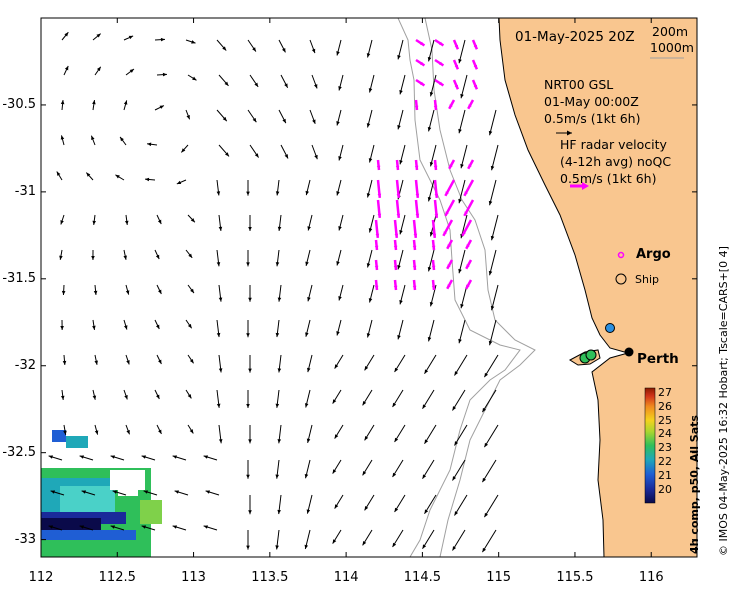 The height and width of the screenshot is (592, 740). I want to click on perth-label: Perth, so click(658, 359).